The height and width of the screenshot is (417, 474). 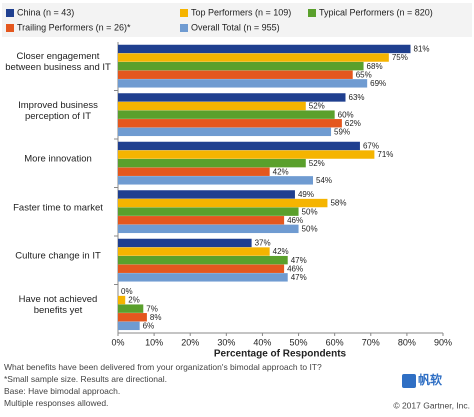 What do you see at coordinates (58, 304) in the screenshot?
I see `category-label: Have not achieved benefits yet` at bounding box center [58, 304].